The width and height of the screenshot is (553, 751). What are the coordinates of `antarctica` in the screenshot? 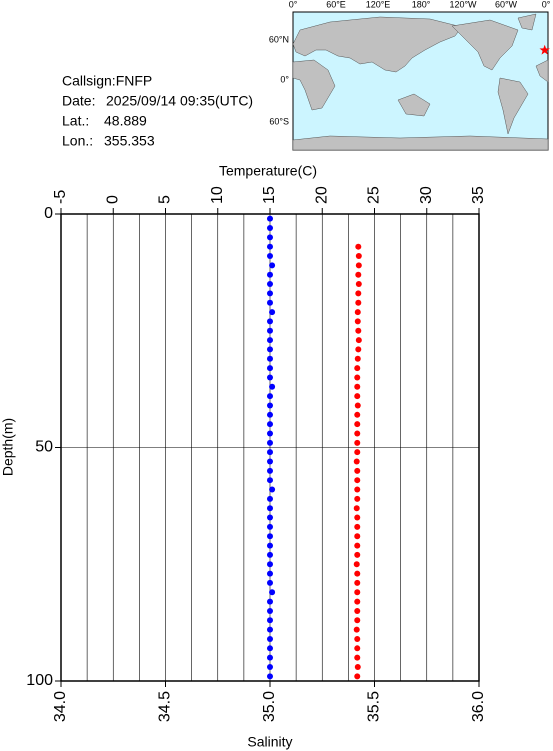 It's located at (420, 143).